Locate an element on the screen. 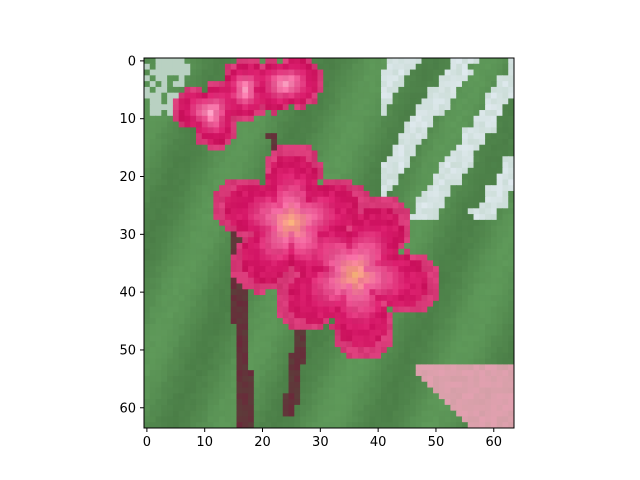  x-tick-label: 10 is located at coordinates (204, 442).